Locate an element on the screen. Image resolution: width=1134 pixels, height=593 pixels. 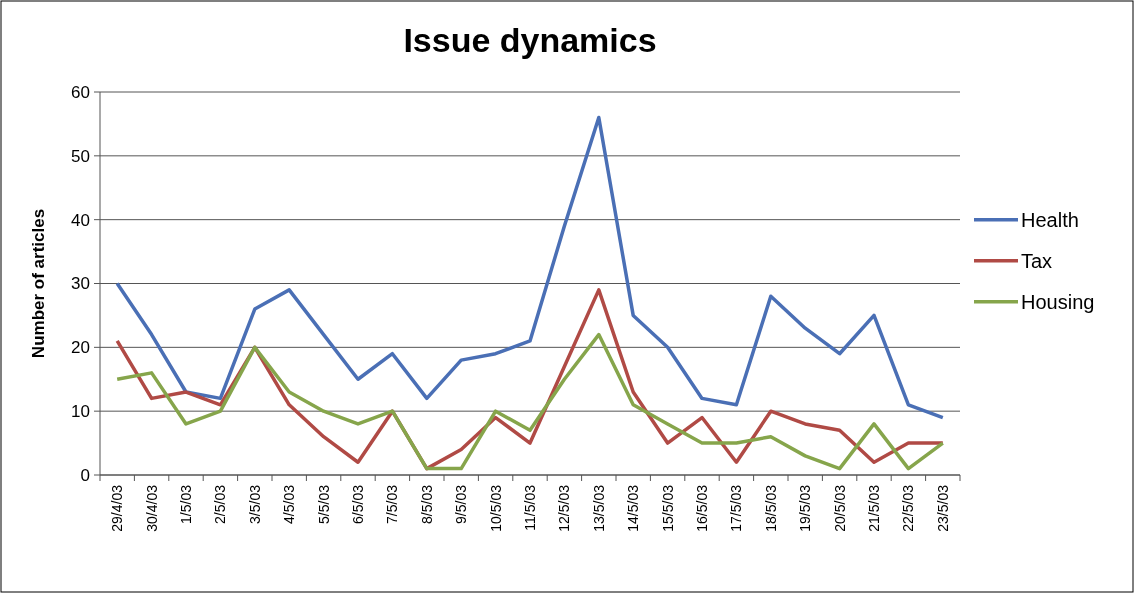
x-tick-label: 18/5/03 is located at coordinates (770, 508).